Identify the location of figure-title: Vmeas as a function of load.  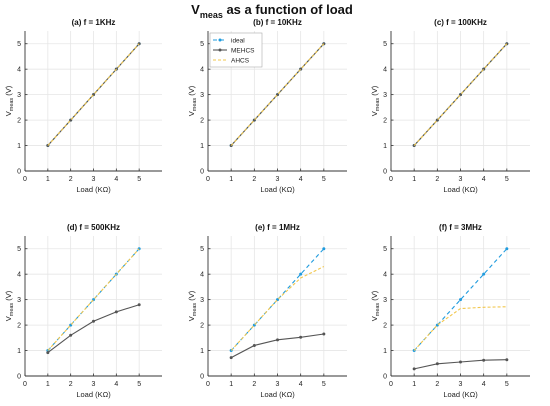
(272, 11).